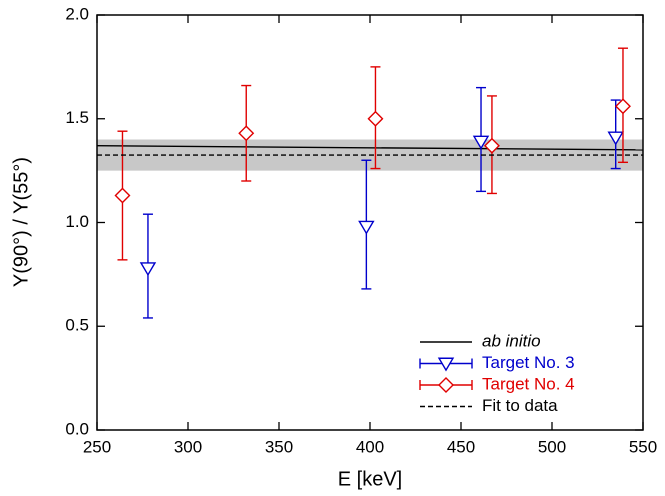 This screenshot has height=496, width=665. I want to click on x-tick-label: 500, so click(552, 446).